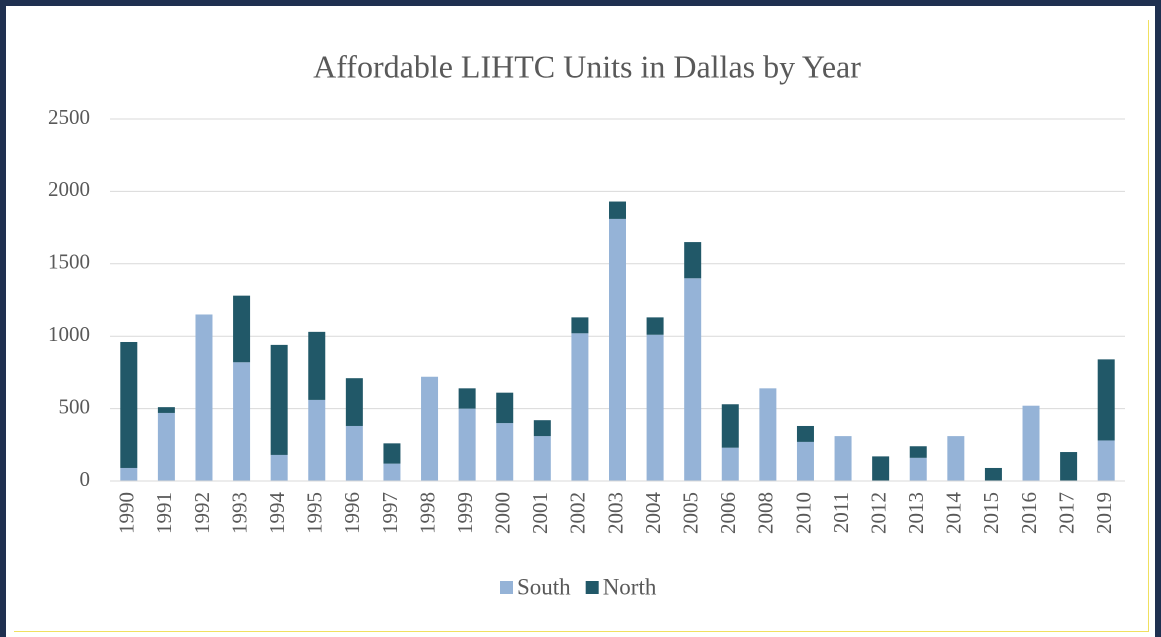 The image size is (1161, 637). Describe the element at coordinates (69, 334) in the screenshot. I see `y-tick-label: 1000` at that location.